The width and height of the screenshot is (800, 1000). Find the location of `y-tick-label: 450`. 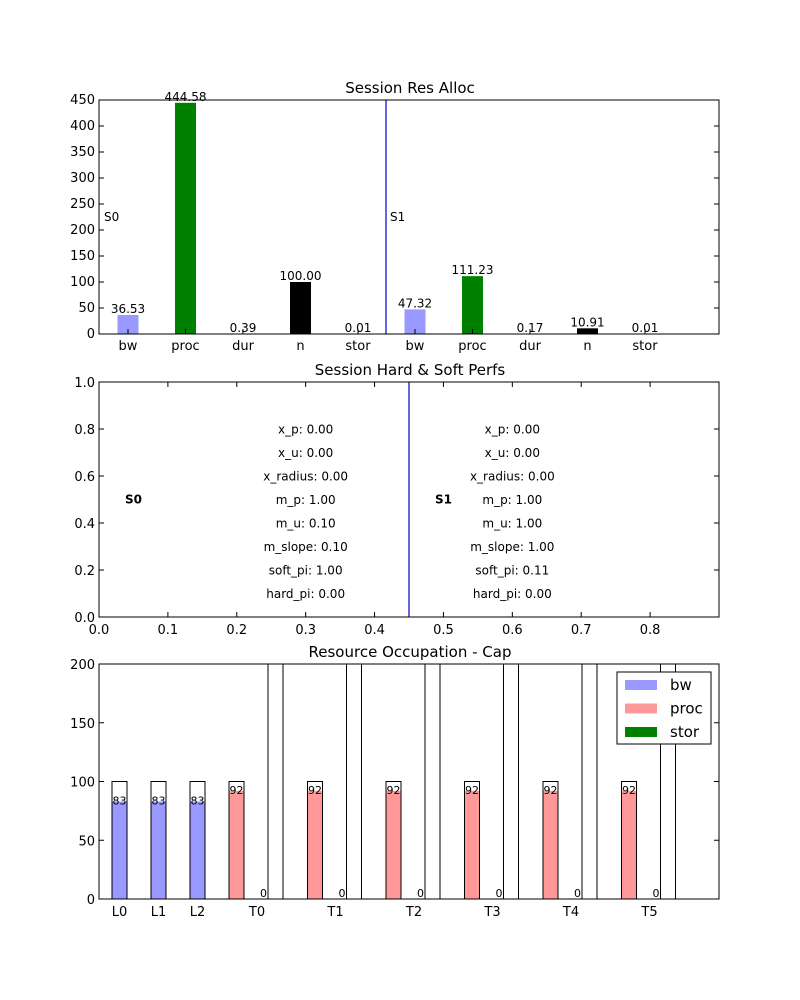

y-tick-label: 450 is located at coordinates (82, 100).